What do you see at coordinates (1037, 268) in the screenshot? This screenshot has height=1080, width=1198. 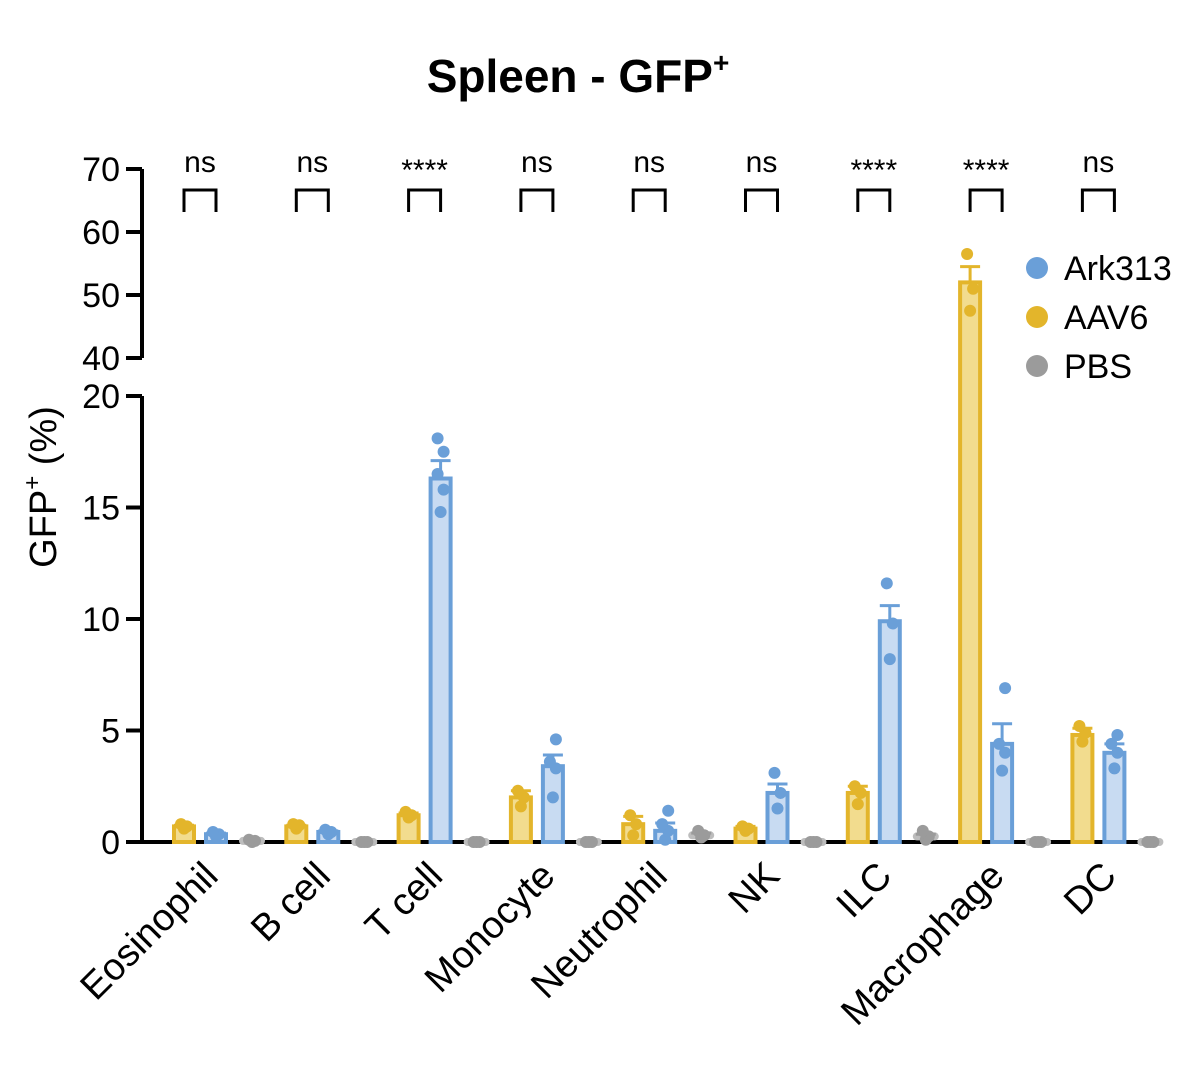 I see `legend-marker-ark313` at bounding box center [1037, 268].